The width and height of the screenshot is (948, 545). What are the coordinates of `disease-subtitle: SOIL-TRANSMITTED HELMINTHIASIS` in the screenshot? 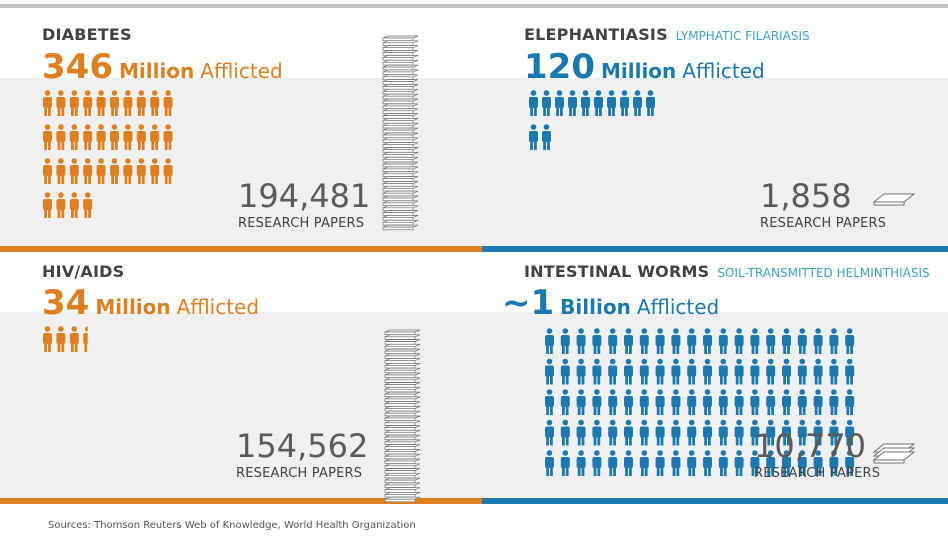 It's located at (823, 273).